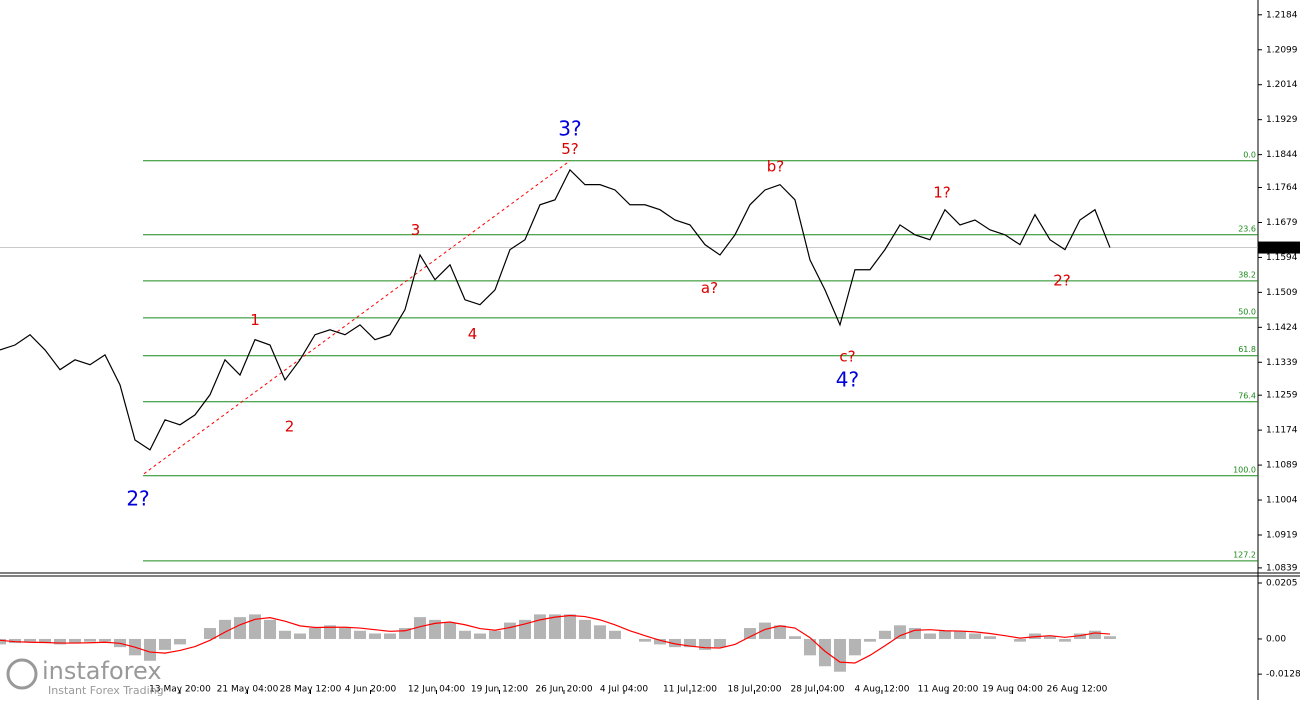 This screenshot has width=1300, height=704. What do you see at coordinates (1282, 293) in the screenshot?
I see `y-tick-label: 1.1509` at bounding box center [1282, 293].